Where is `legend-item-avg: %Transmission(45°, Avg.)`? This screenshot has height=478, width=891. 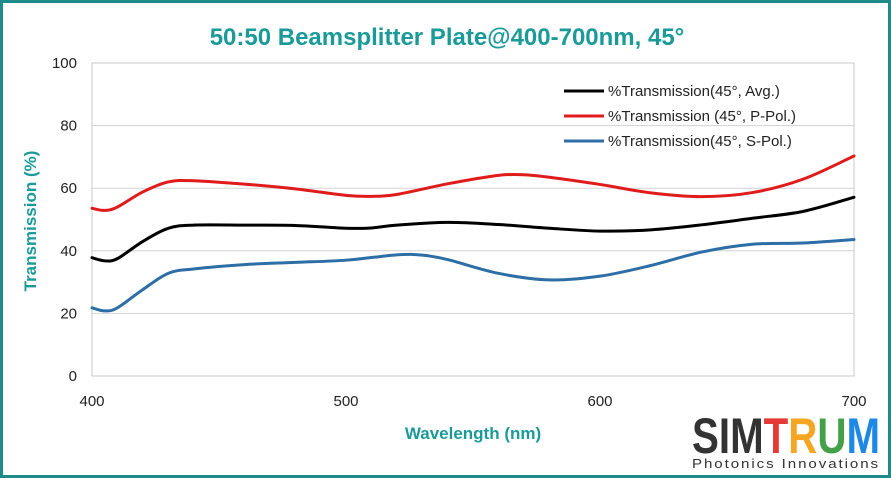 legend-item-avg: %Transmission(45°, Avg.) is located at coordinates (672, 91).